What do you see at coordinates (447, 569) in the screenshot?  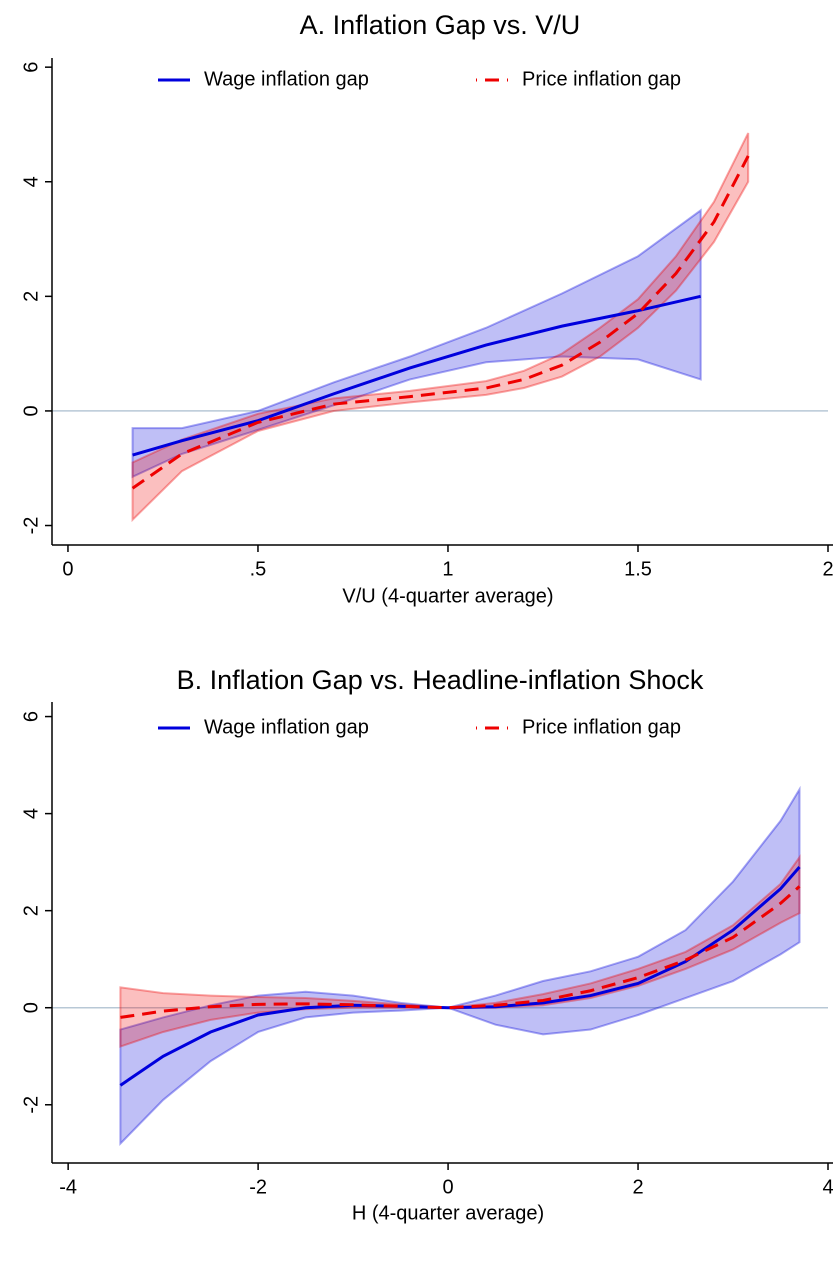 I see `x-tick-label: 1` at bounding box center [447, 569].